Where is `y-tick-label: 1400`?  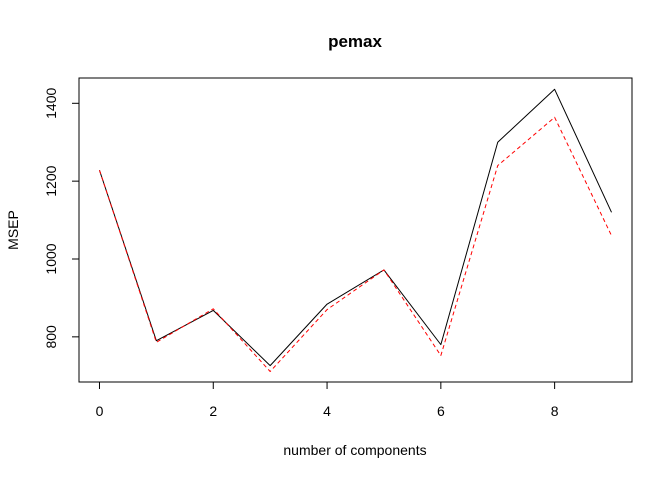 y-tick-label: 1400 is located at coordinates (51, 103).